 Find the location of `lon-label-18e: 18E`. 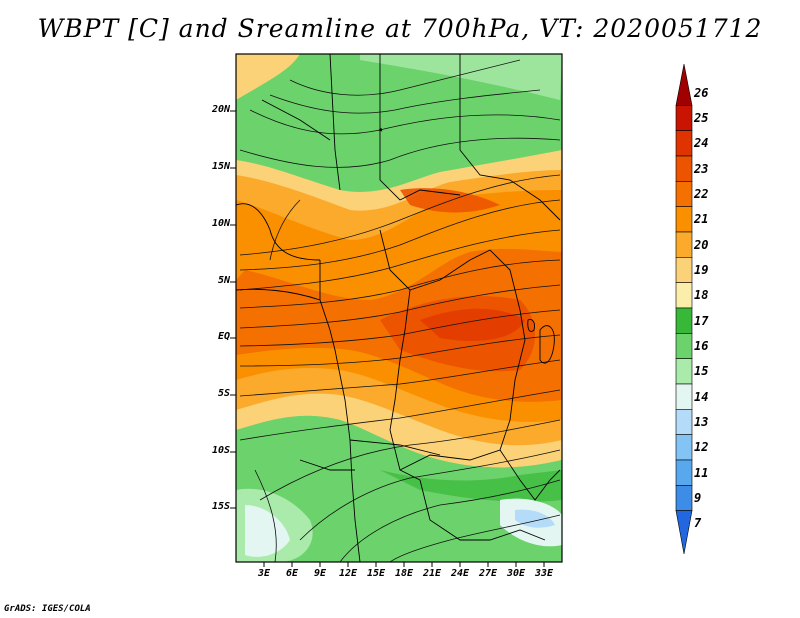

lon-label-18e: 18E is located at coordinates (404, 573).